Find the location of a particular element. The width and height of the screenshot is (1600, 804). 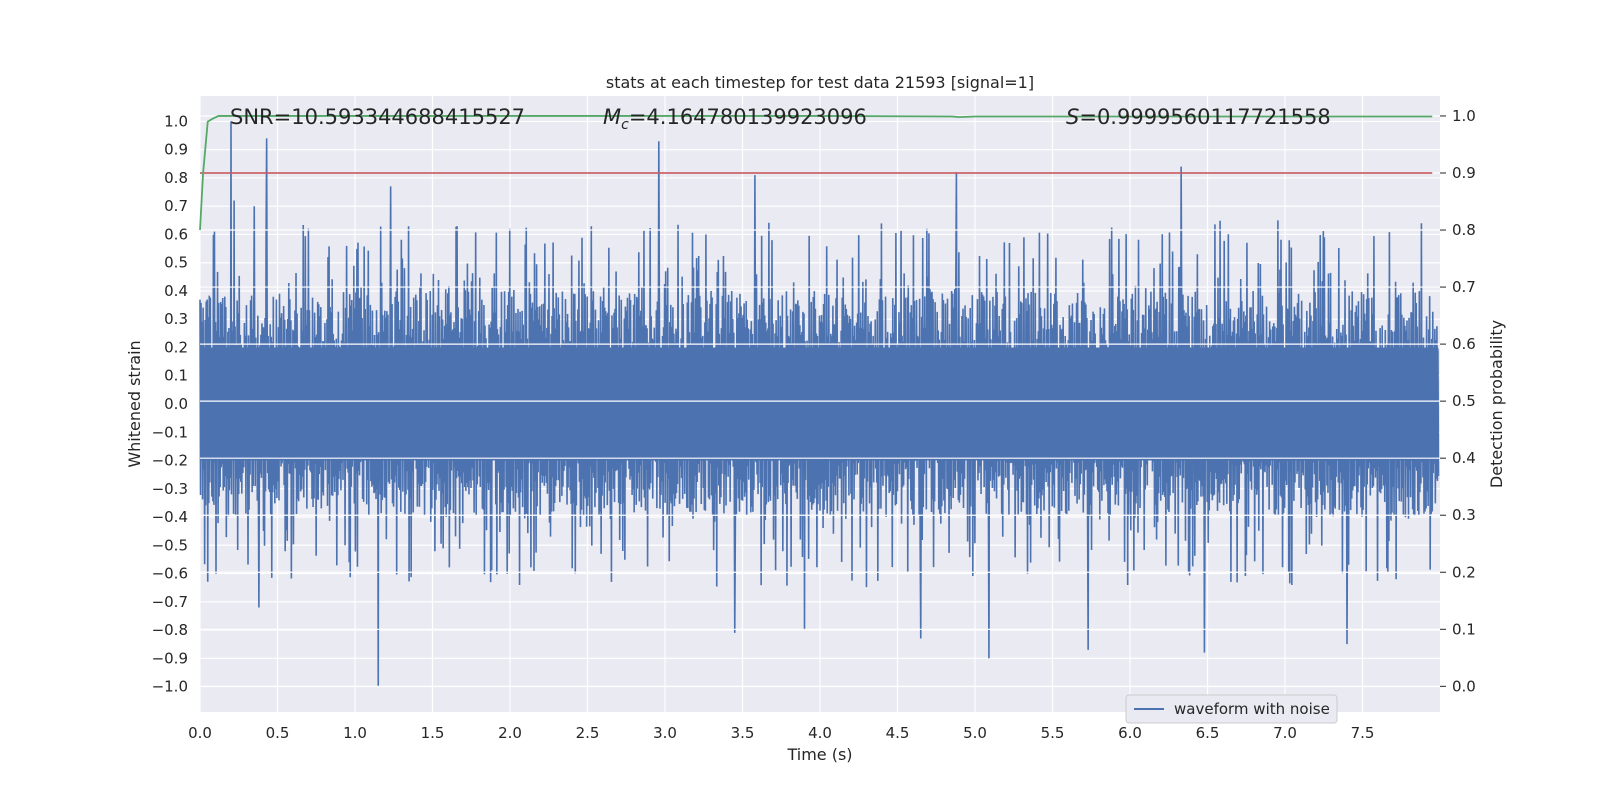

x-tick-label: 1.5 is located at coordinates (433, 733).